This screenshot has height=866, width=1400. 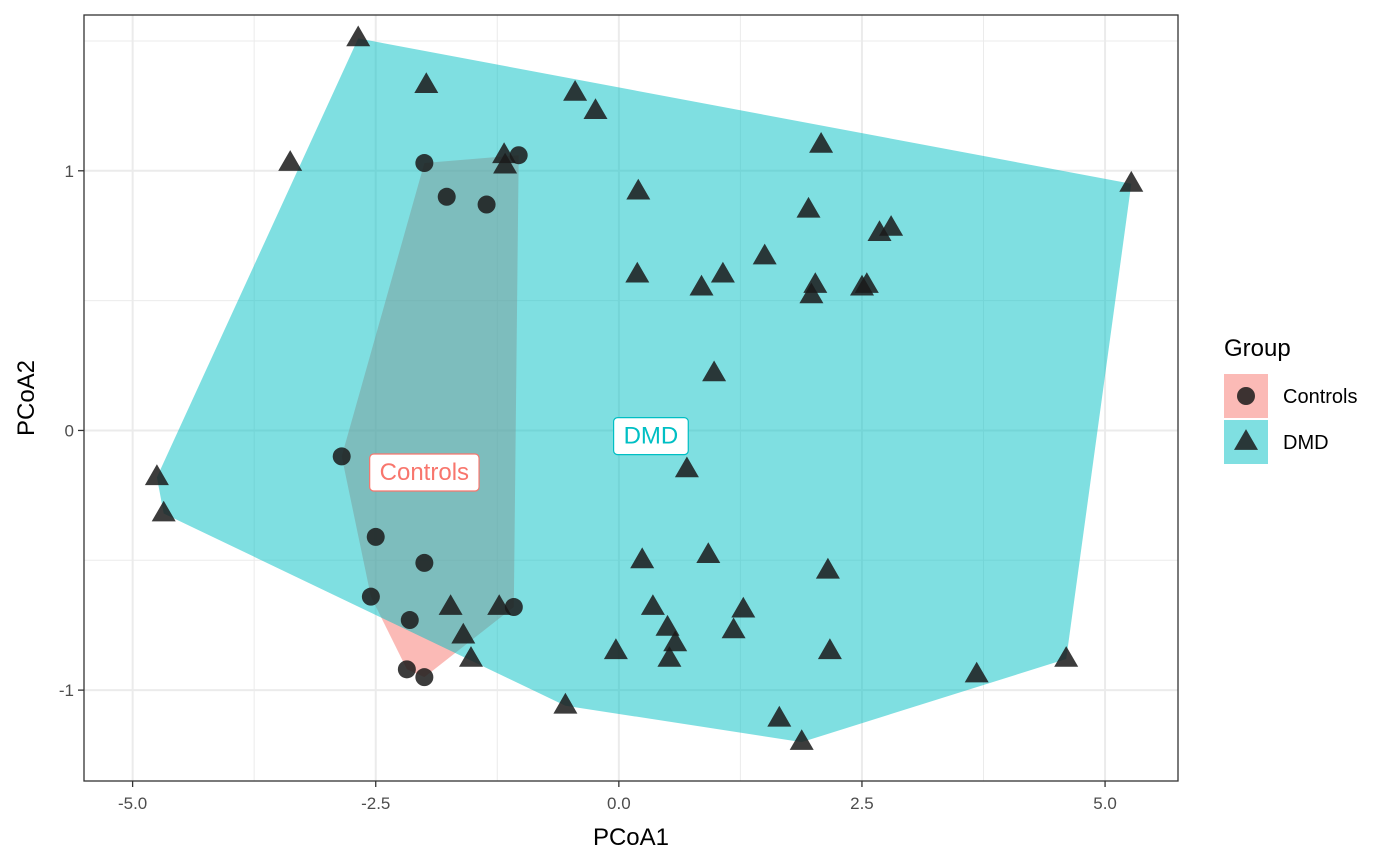 What do you see at coordinates (26, 398) in the screenshot?
I see `y-axis-title: PCoA2` at bounding box center [26, 398].